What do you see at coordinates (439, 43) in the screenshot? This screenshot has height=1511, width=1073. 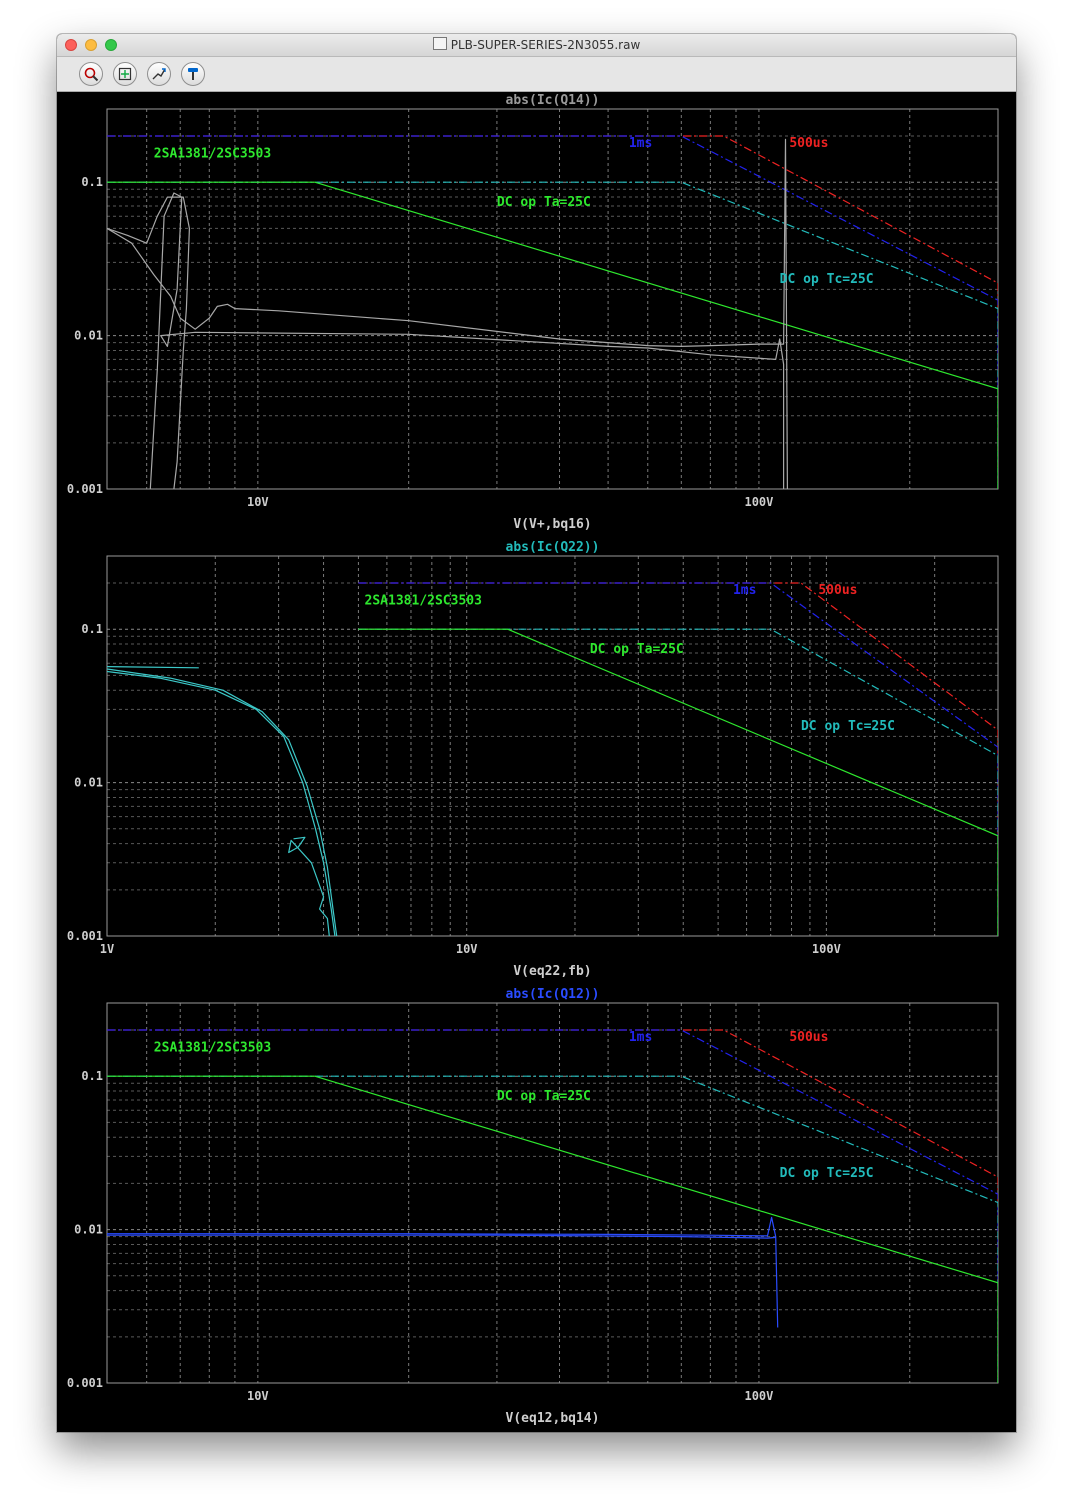 I see `document-icon` at bounding box center [439, 43].